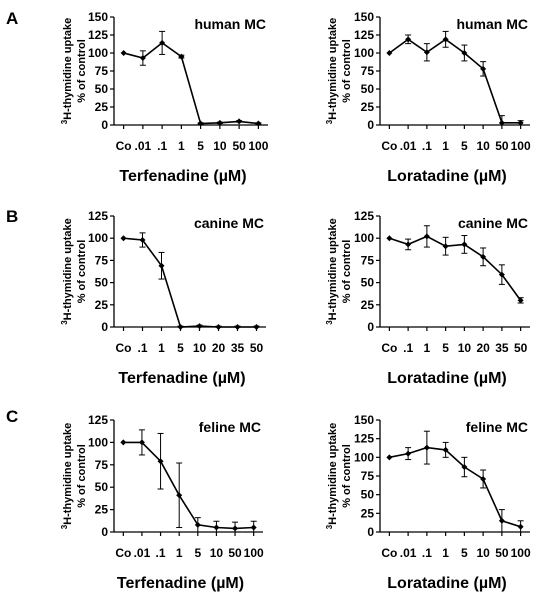 This screenshot has width=543, height=601. Describe the element at coordinates (82, 476) in the screenshot. I see `y-axis-label-line2: % of control` at that location.